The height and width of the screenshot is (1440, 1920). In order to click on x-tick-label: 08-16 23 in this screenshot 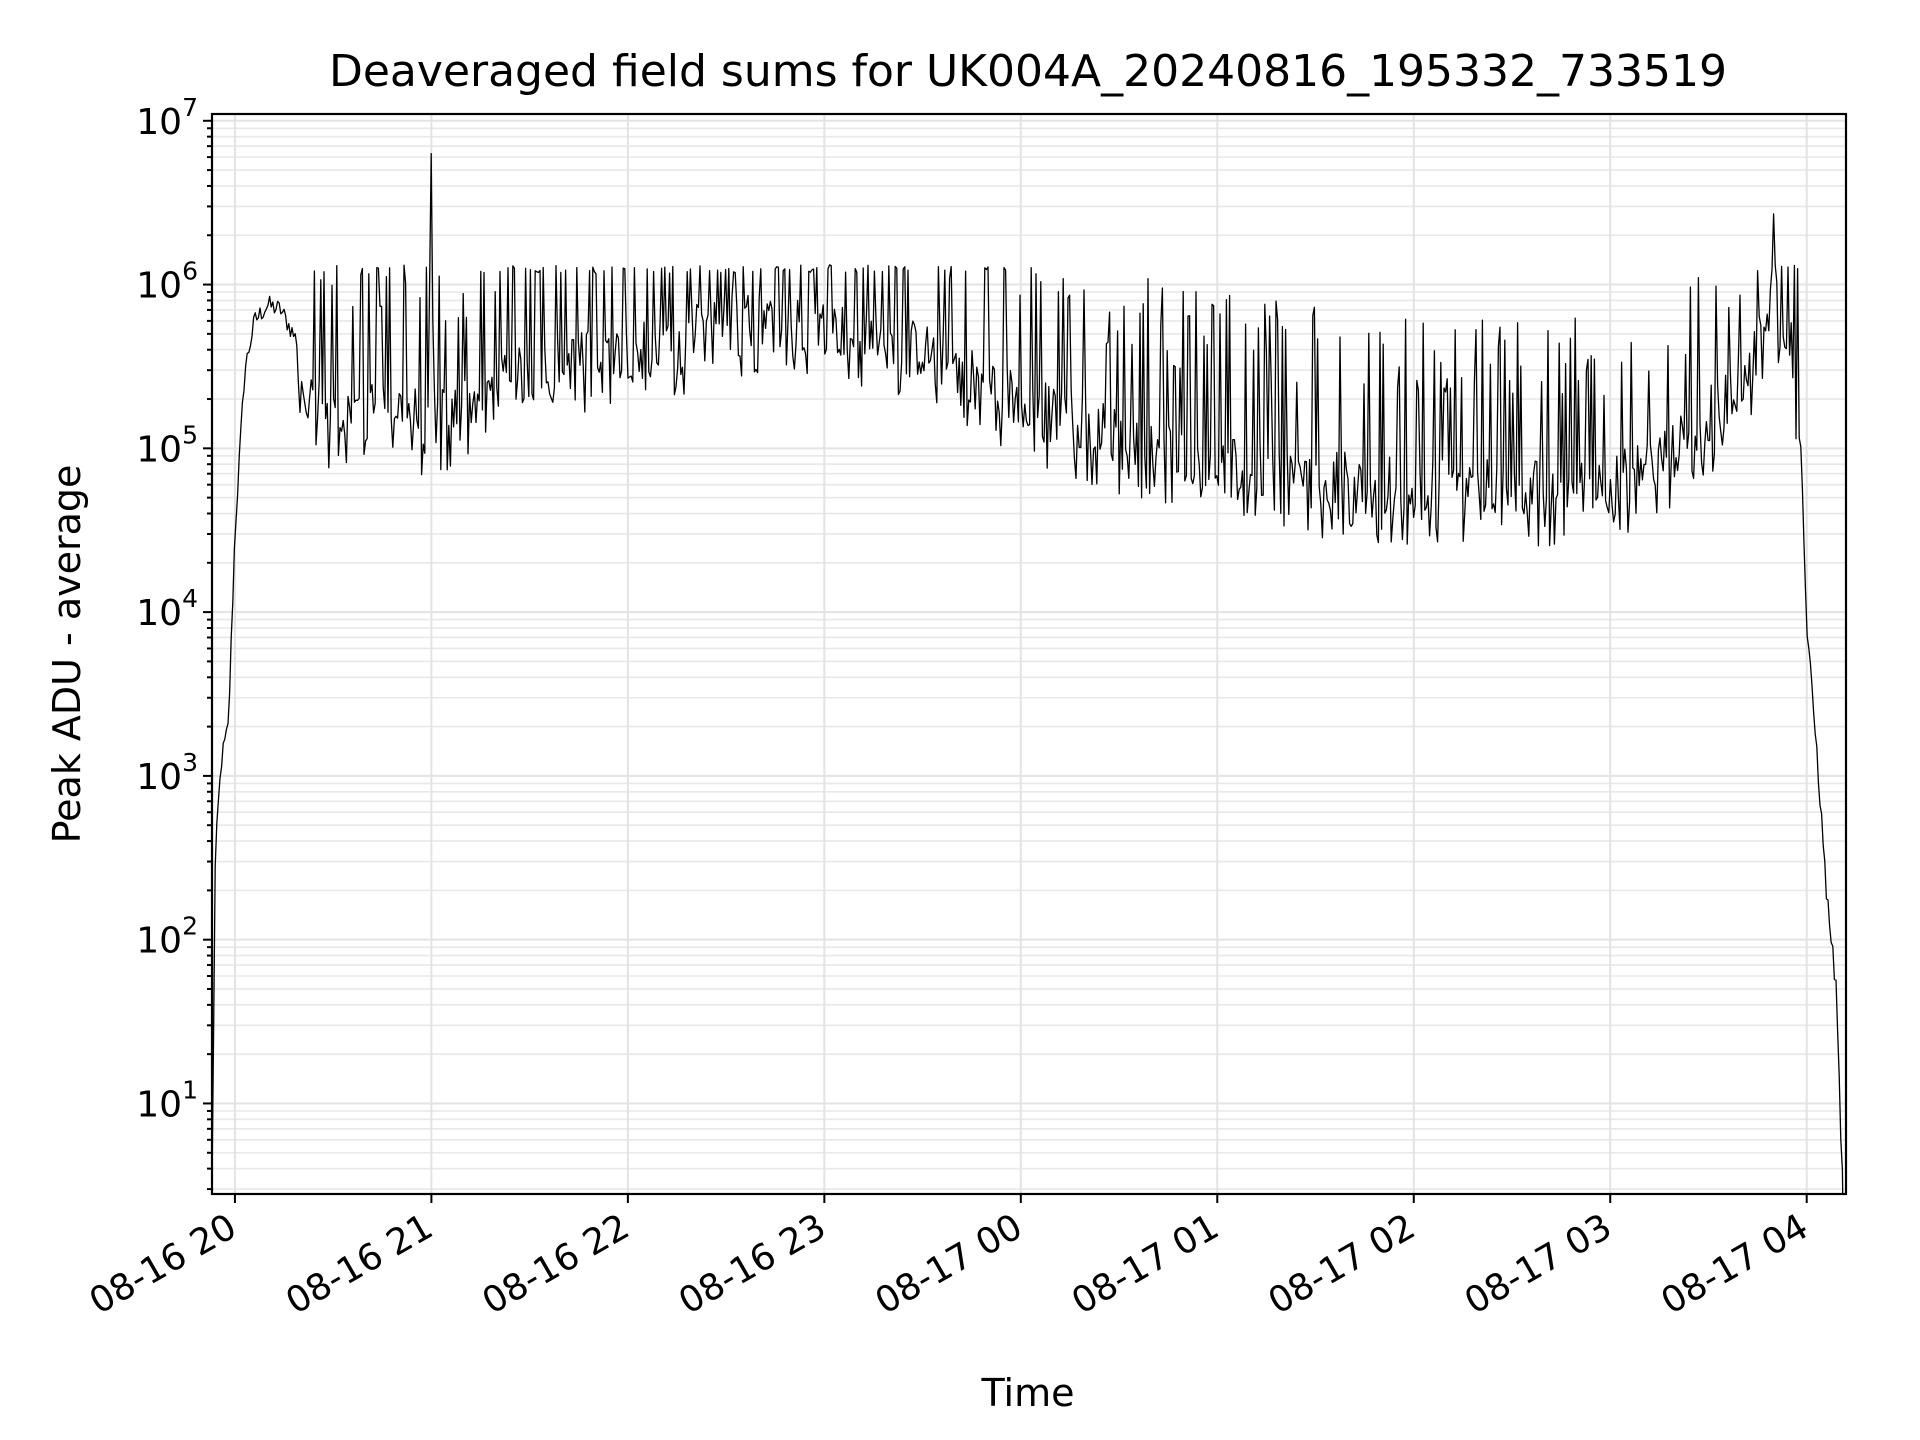, I will do `click(752, 1264)`.